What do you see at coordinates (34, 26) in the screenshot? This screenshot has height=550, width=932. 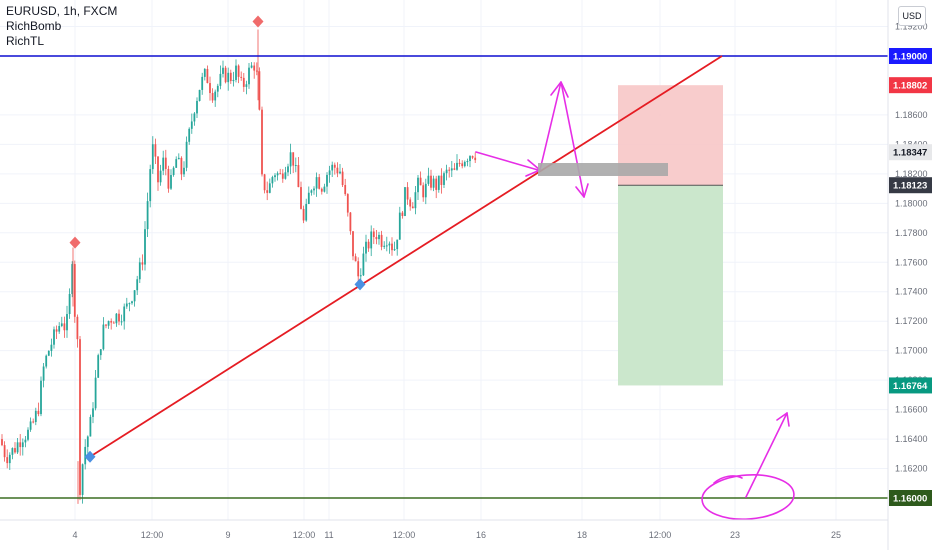 I see `legend-indicator-richbomb: RichBomb` at bounding box center [34, 26].